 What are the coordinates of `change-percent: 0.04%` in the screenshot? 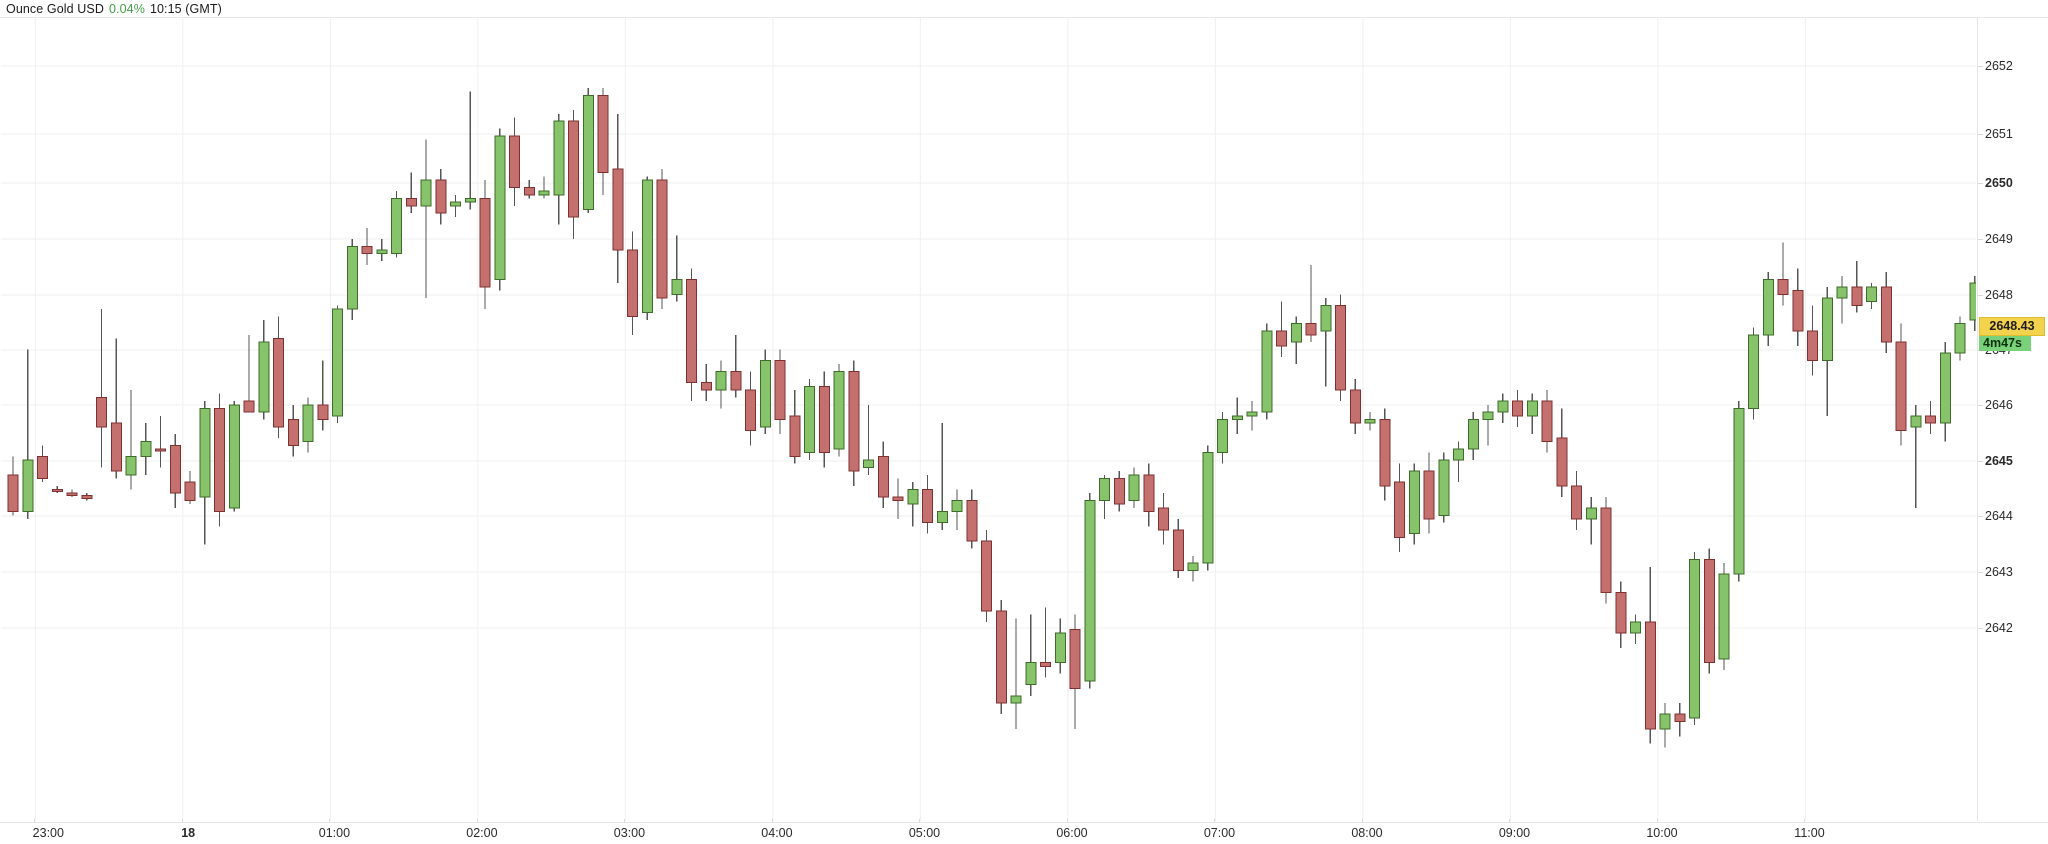 It's located at (126, 8).